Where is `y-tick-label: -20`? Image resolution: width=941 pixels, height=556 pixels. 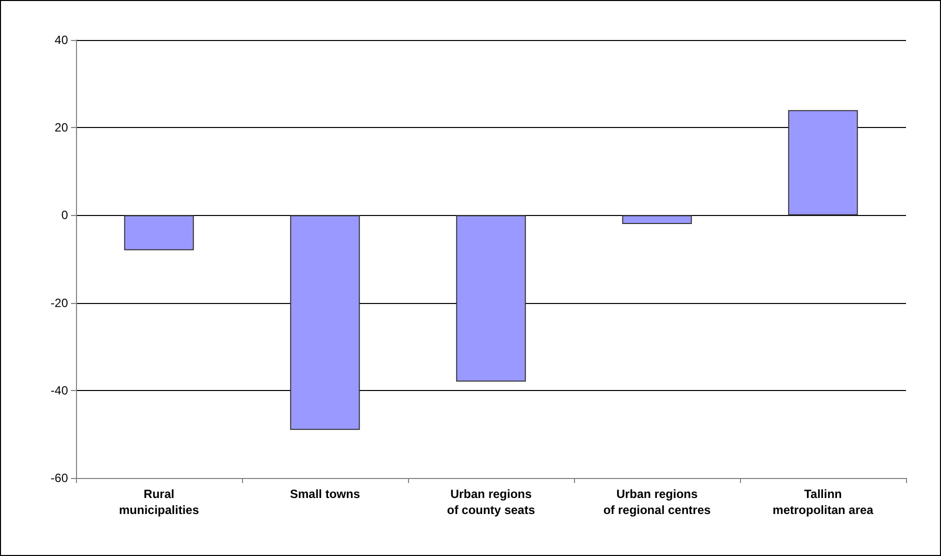
y-tick-label: -20 is located at coordinates (59, 303).